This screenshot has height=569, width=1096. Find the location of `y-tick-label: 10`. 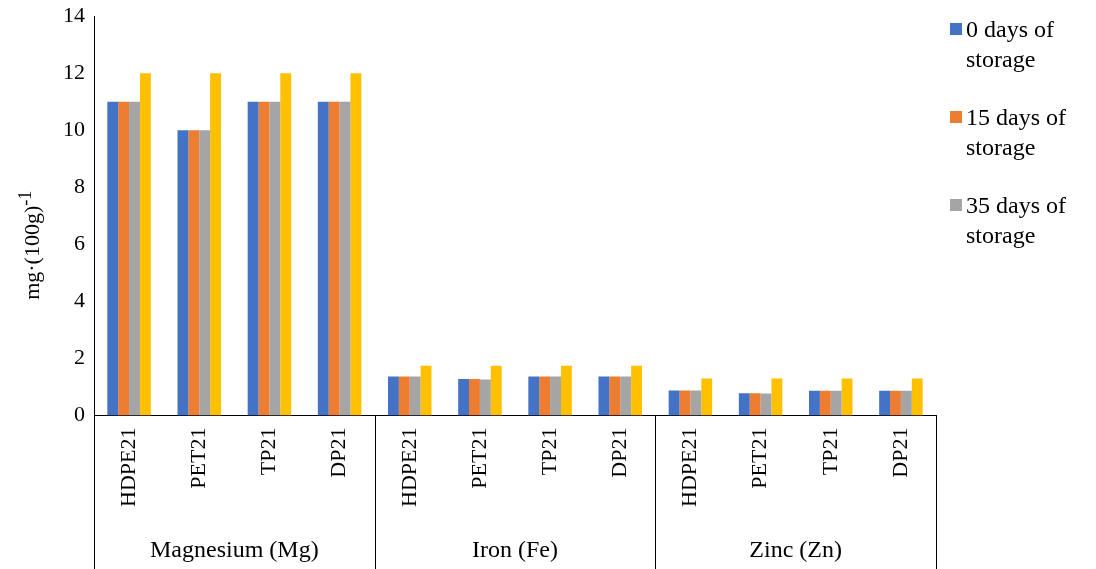

y-tick-label: 10 is located at coordinates (74, 129).